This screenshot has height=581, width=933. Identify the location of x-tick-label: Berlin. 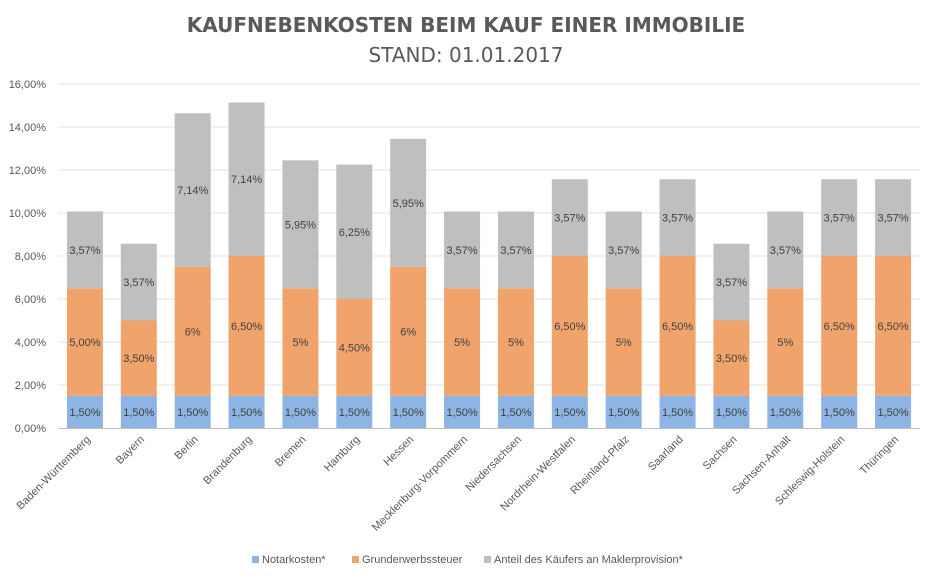
(186, 448).